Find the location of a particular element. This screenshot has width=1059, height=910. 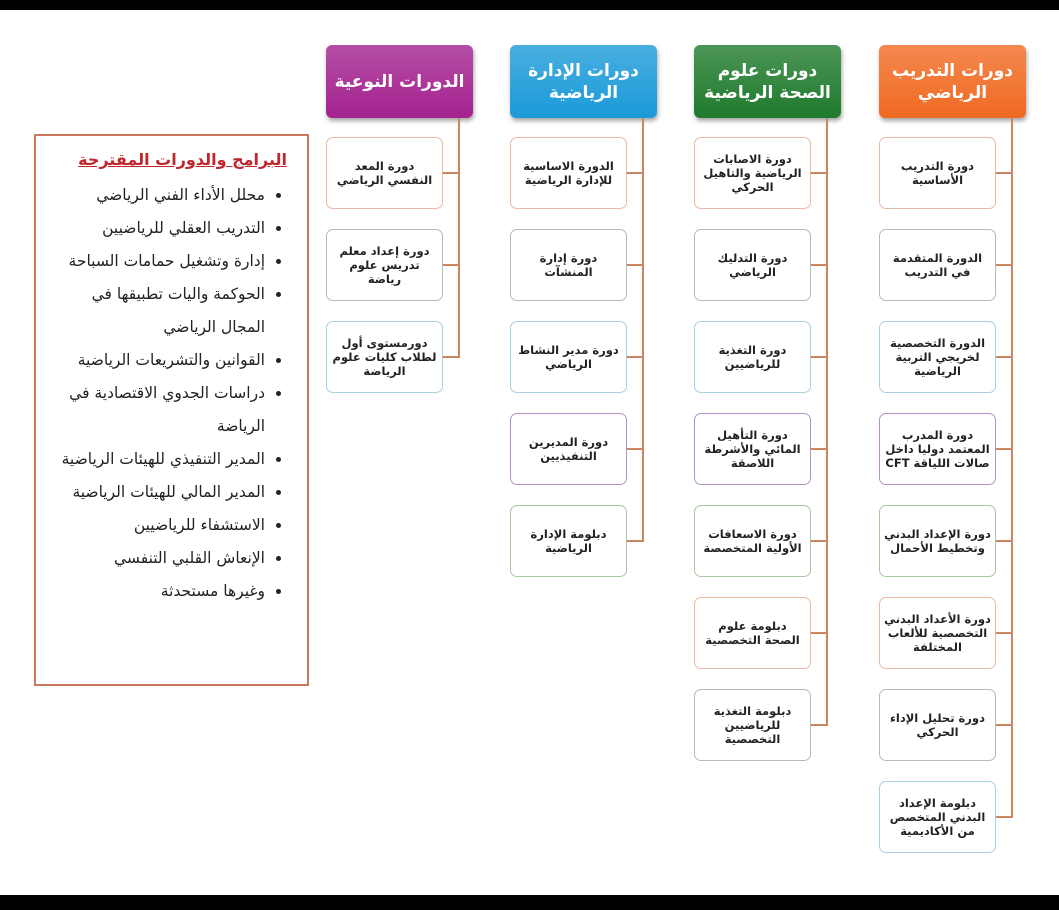

program-list-item: الاستشفاء للرياضيين is located at coordinates (156, 525).